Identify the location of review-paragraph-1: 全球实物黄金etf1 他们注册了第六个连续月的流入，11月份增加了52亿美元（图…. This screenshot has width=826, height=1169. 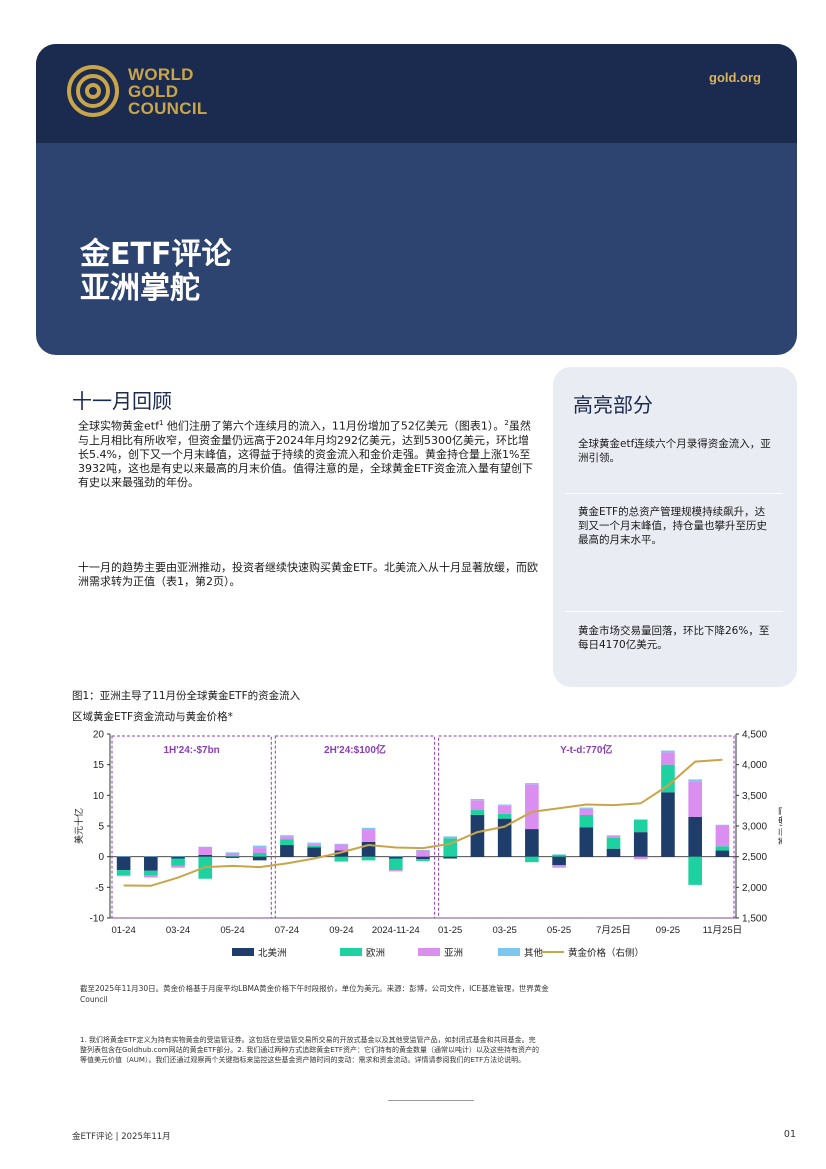
(308, 453).